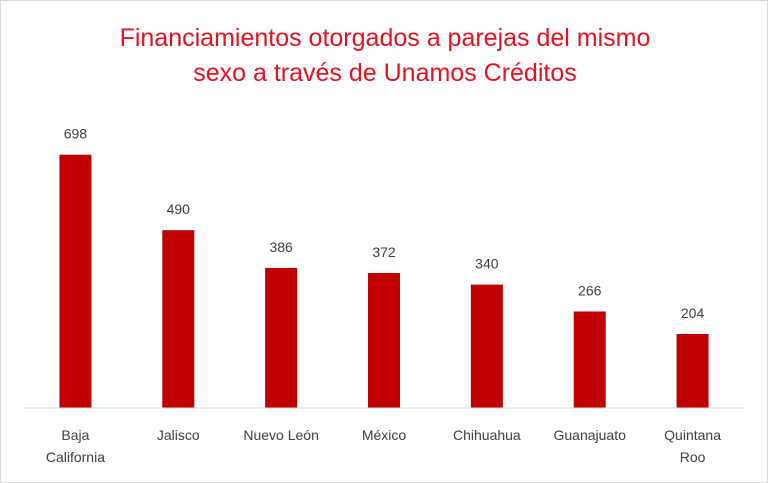 This screenshot has width=768, height=483. Describe the element at coordinates (590, 290) in the screenshot. I see `data-label: 266` at that location.